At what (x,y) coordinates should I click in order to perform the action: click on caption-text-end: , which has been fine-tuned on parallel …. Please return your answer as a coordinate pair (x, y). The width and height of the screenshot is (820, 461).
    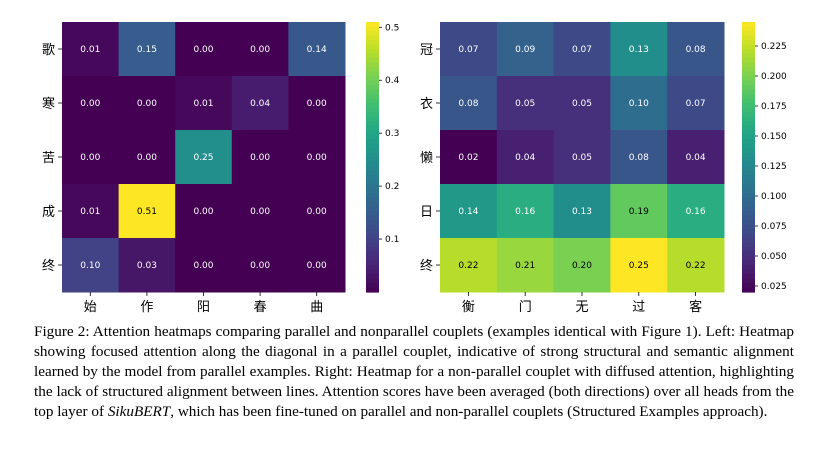
    Looking at the image, I should click on (469, 411).